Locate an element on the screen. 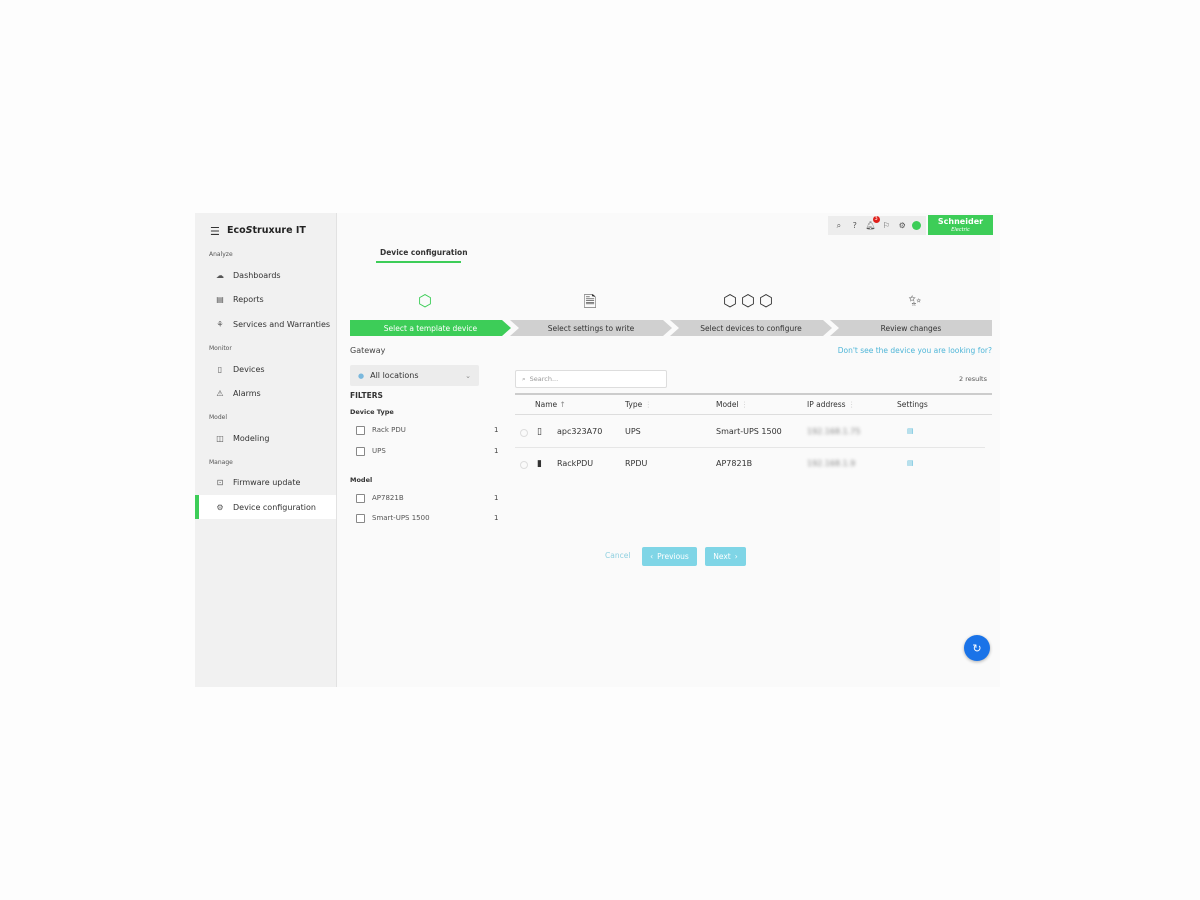  help-icon: ? is located at coordinates (854, 225).